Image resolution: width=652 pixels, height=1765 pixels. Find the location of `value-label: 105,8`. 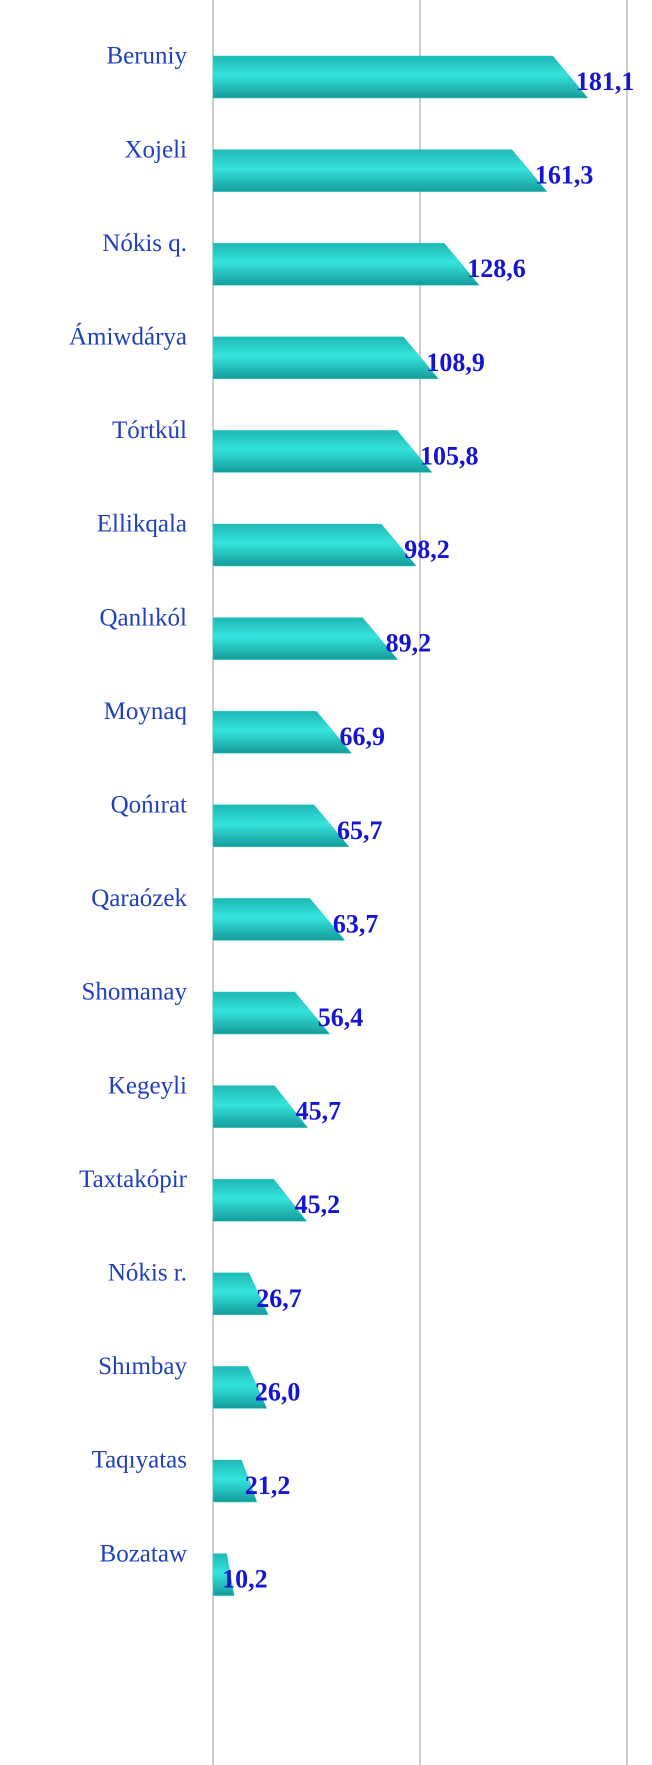

value-label: 105,8 is located at coordinates (449, 455).